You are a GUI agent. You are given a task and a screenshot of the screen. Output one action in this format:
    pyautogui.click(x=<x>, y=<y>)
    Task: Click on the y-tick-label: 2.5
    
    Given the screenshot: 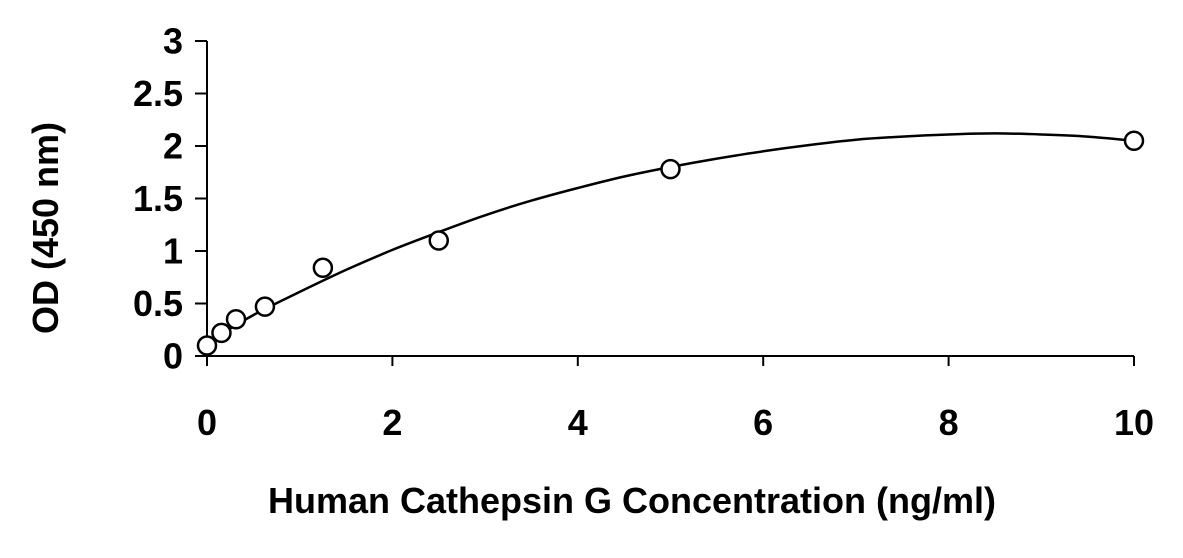 What is the action you would take?
    pyautogui.click(x=158, y=93)
    